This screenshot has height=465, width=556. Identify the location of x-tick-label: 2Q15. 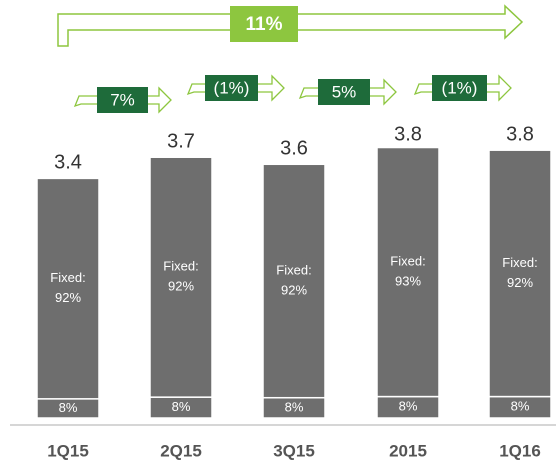
(181, 450).